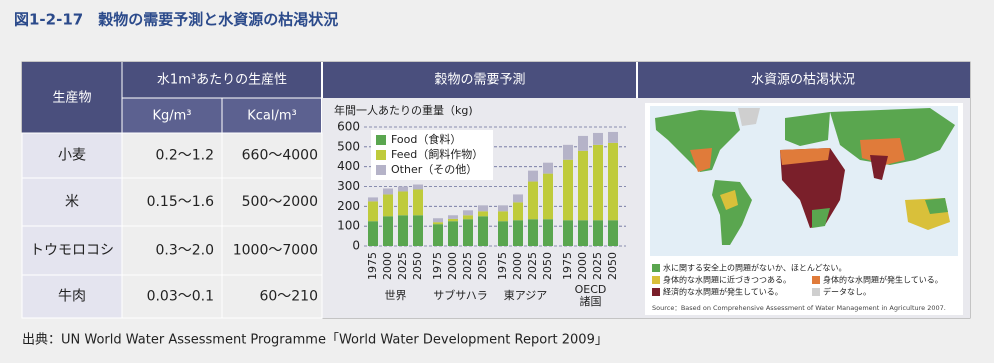 This screenshot has height=363, width=994. What do you see at coordinates (591, 289) in the screenshot?
I see `group-label: OECD` at bounding box center [591, 289].